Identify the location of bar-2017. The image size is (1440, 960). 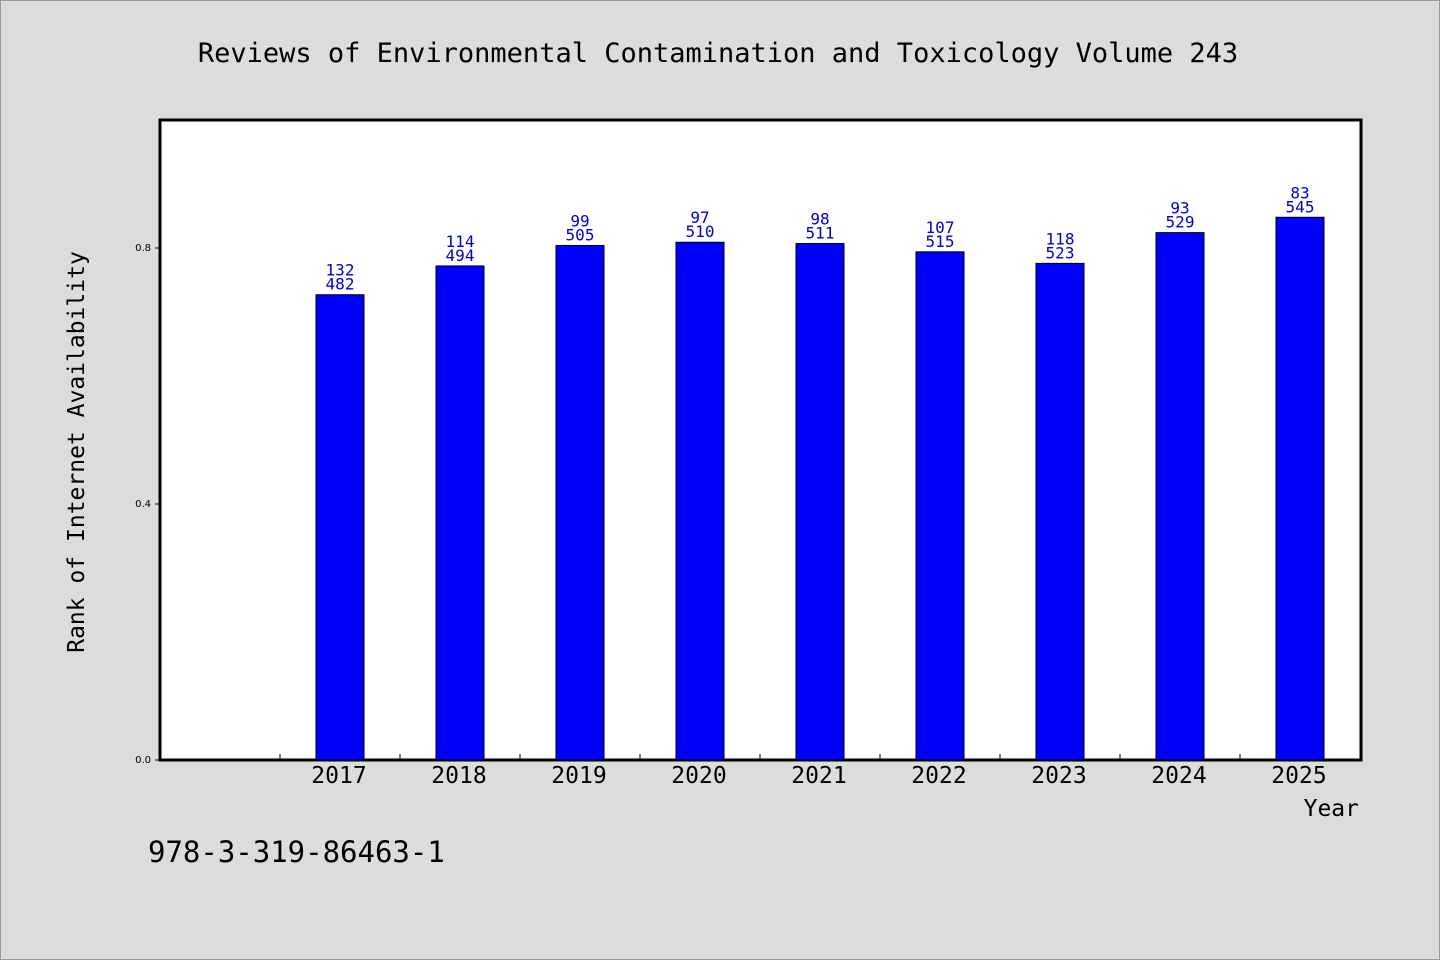
(340, 527).